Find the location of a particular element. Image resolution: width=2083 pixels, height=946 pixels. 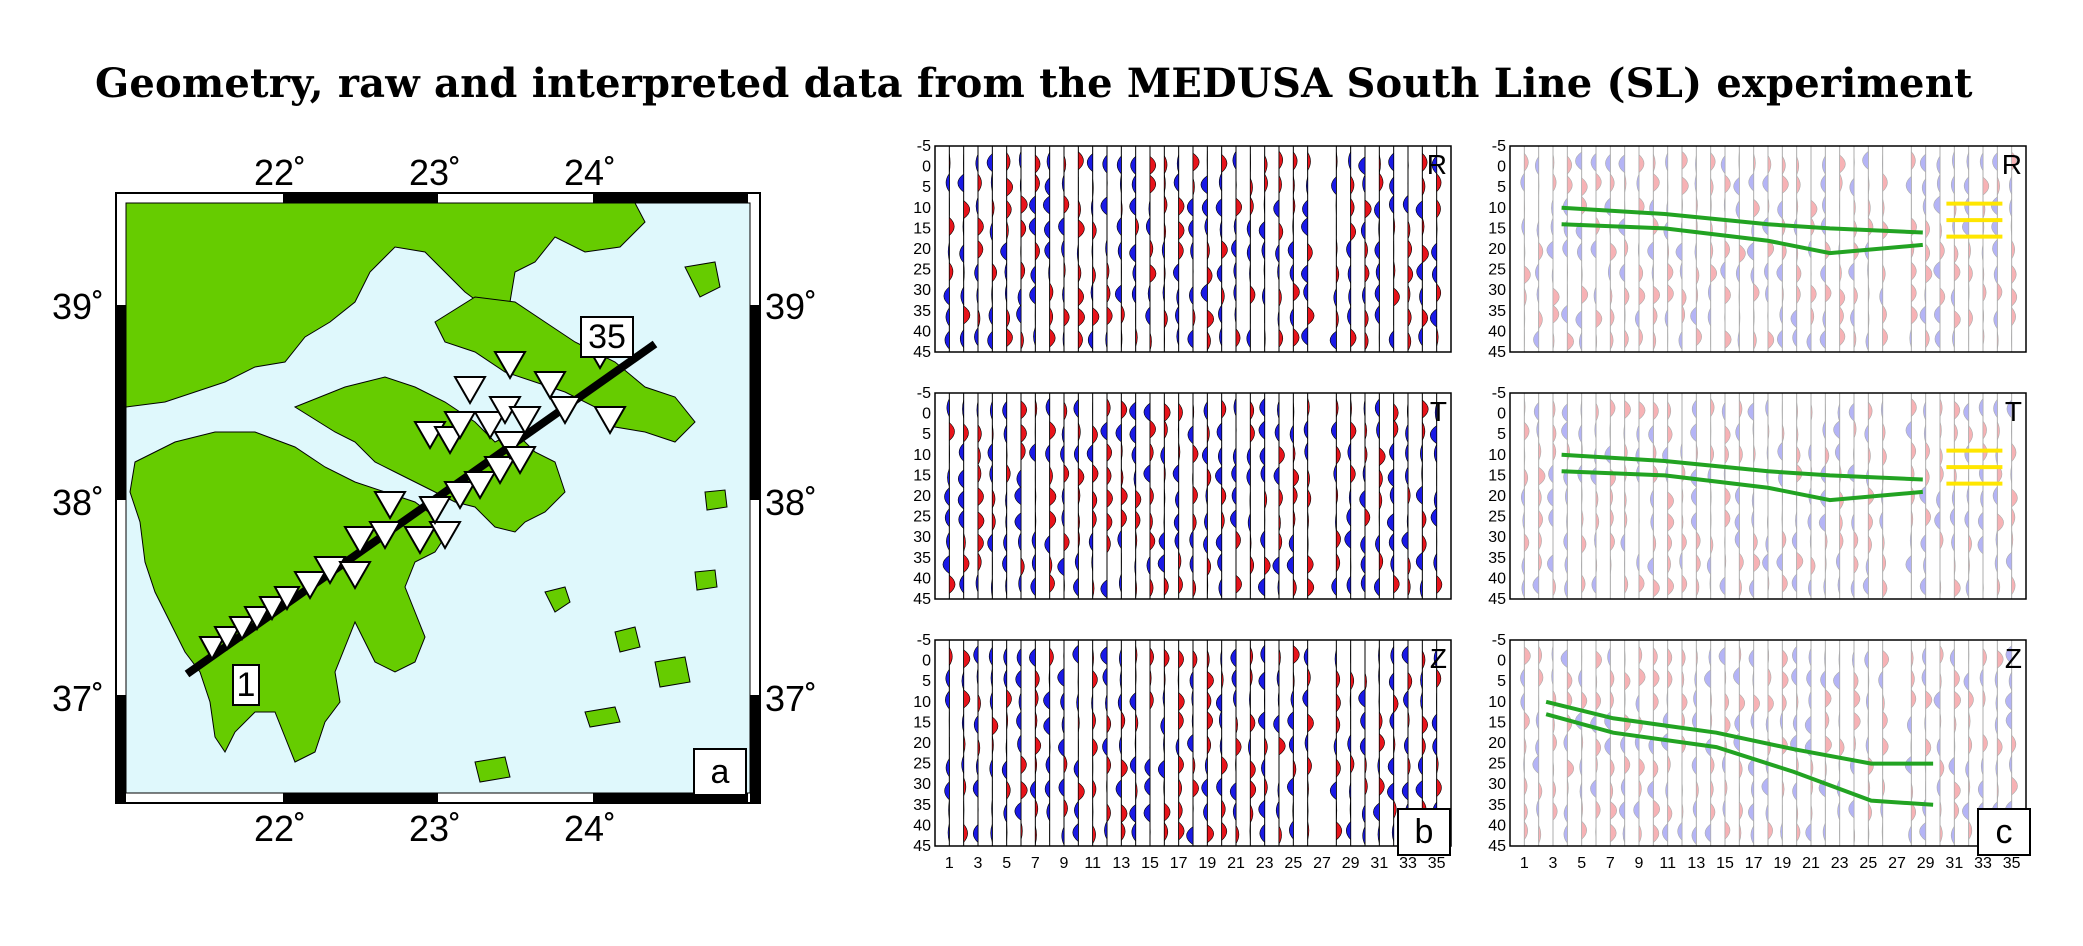

depth-tick-label: -5 is located at coordinates (1499, 640).